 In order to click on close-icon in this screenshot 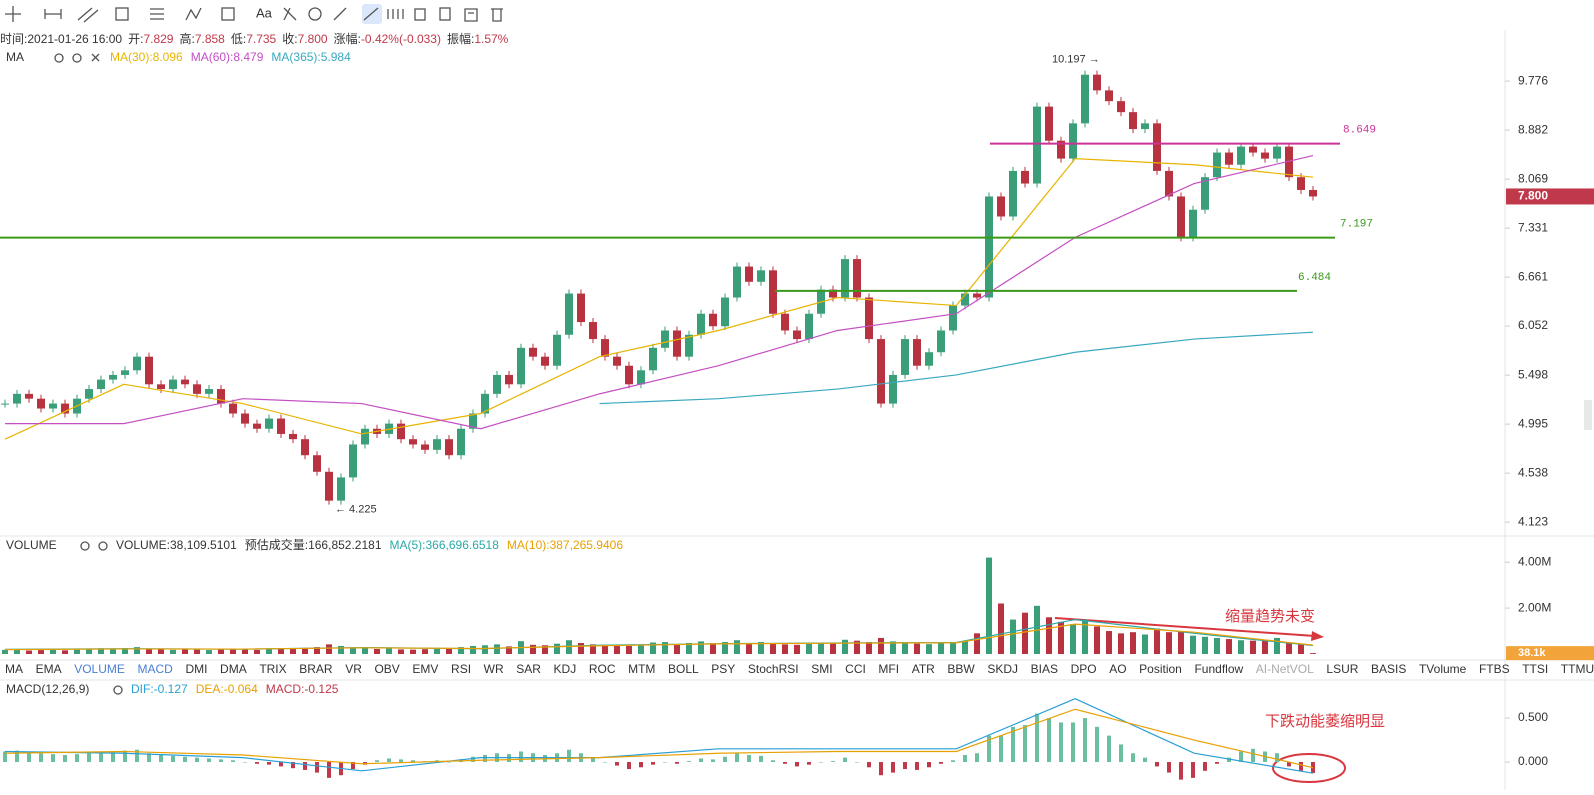, I will do `click(95, 57)`.